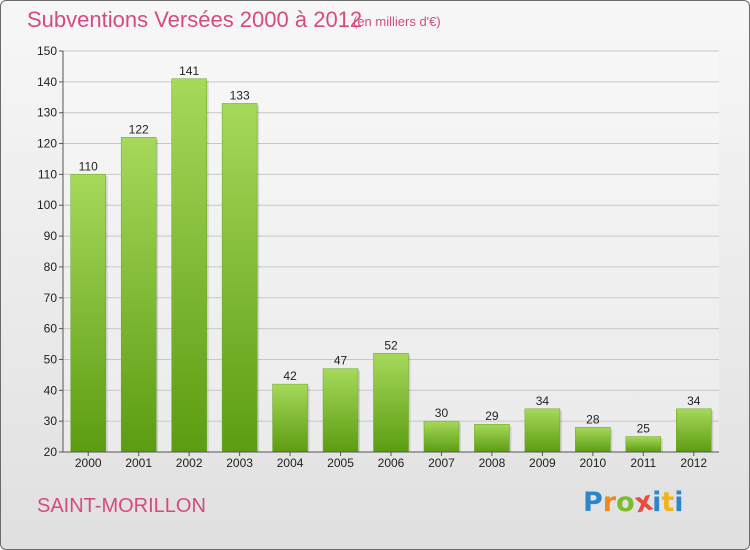 The width and height of the screenshot is (750, 550). I want to click on bar-2003, so click(239, 278).